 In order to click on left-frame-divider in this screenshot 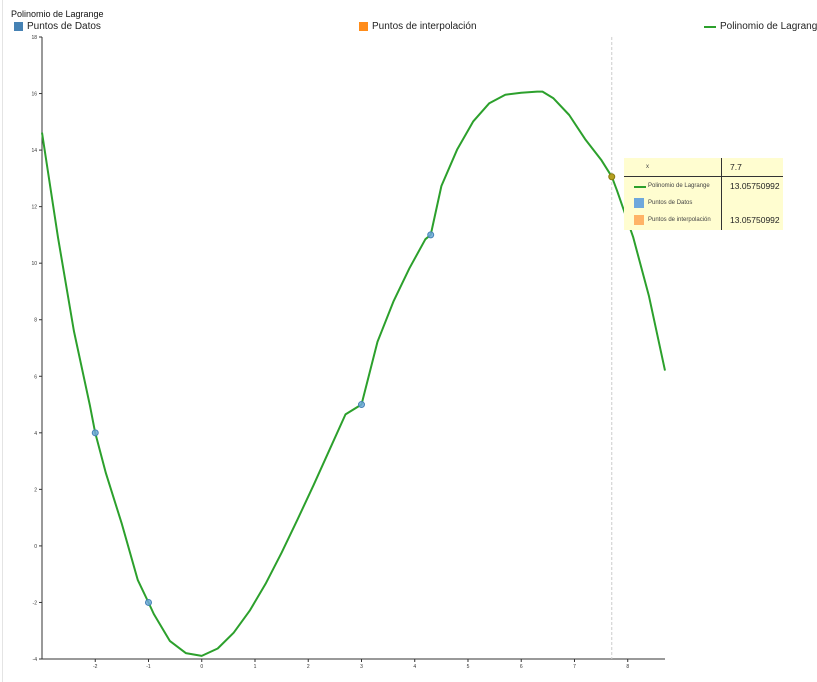, I will do `click(2, 341)`.